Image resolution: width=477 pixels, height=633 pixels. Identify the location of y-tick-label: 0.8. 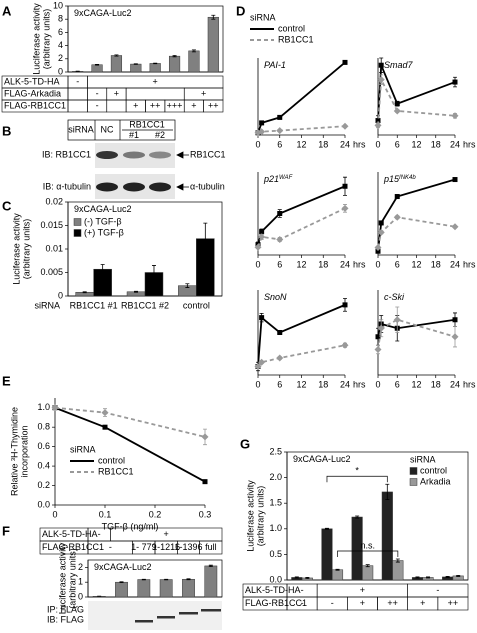
(43, 427).